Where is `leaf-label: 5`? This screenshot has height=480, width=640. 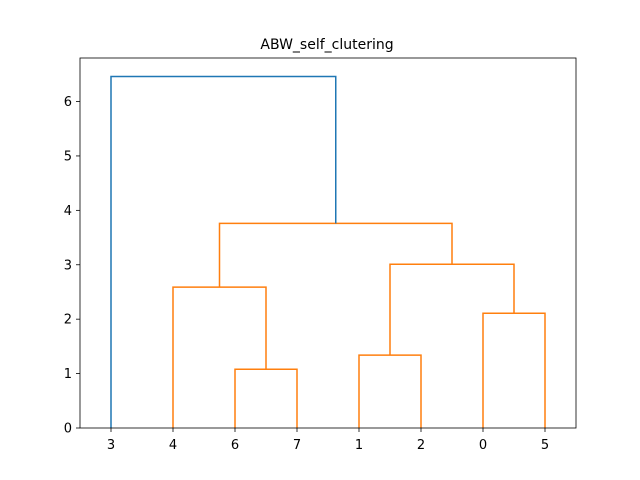 leaf-label: 5 is located at coordinates (545, 445).